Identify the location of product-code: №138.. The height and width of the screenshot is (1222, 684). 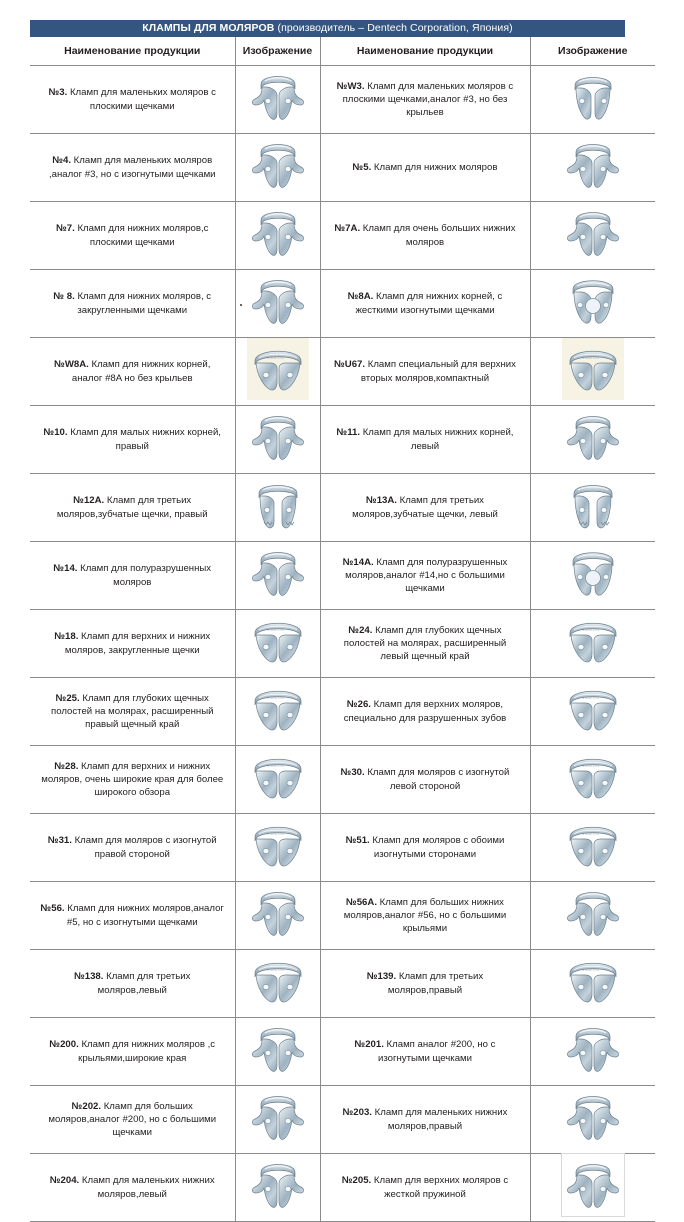
(89, 977).